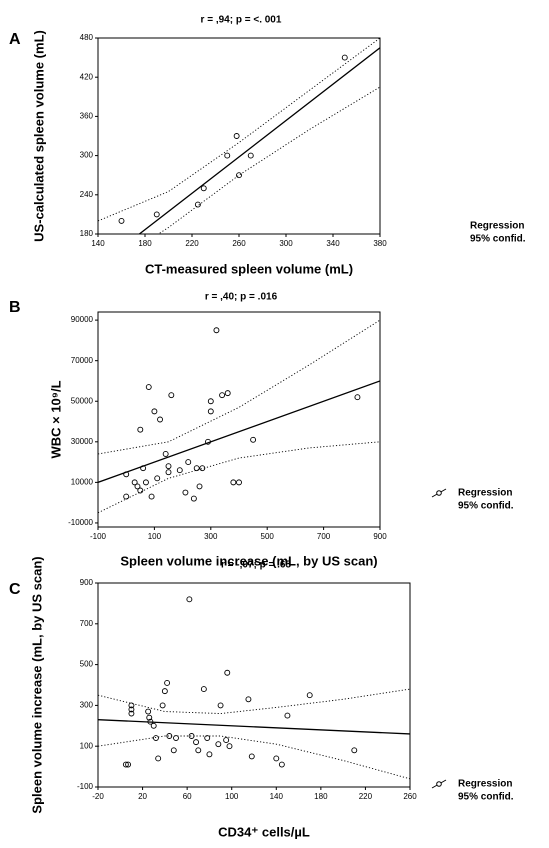 Image resolution: width=549 pixels, height=848 pixels. I want to click on x-tick-label: 140, so click(277, 796).